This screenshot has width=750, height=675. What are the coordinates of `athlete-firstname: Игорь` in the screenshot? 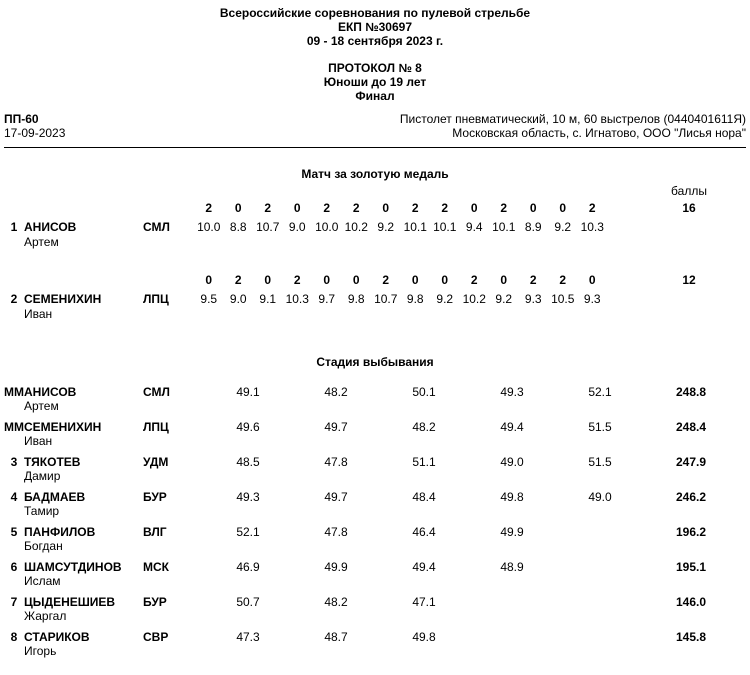 It's located at (40, 651).